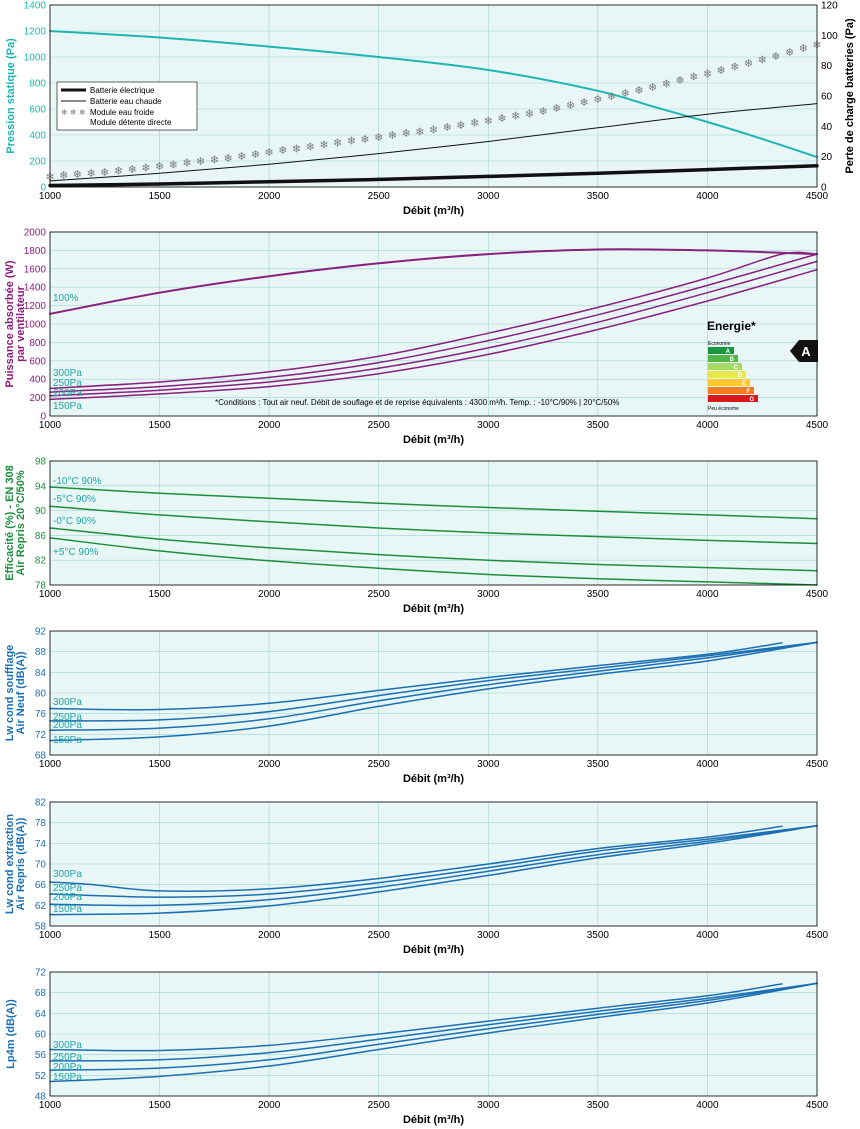 The height and width of the screenshot is (1129, 860). I want to click on energy-bottom-label: Peu économe, so click(723, 409).